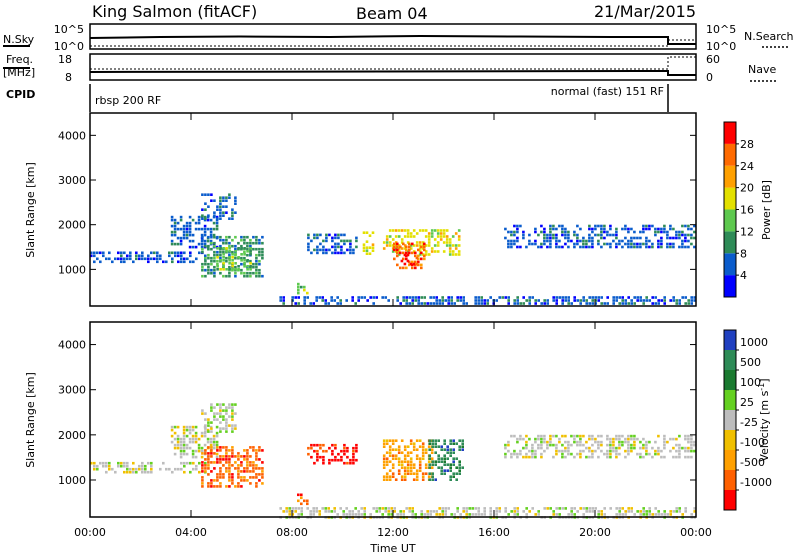  Describe the element at coordinates (743, 275) in the screenshot. I see `power-colorbar-tick-label: 4` at that location.